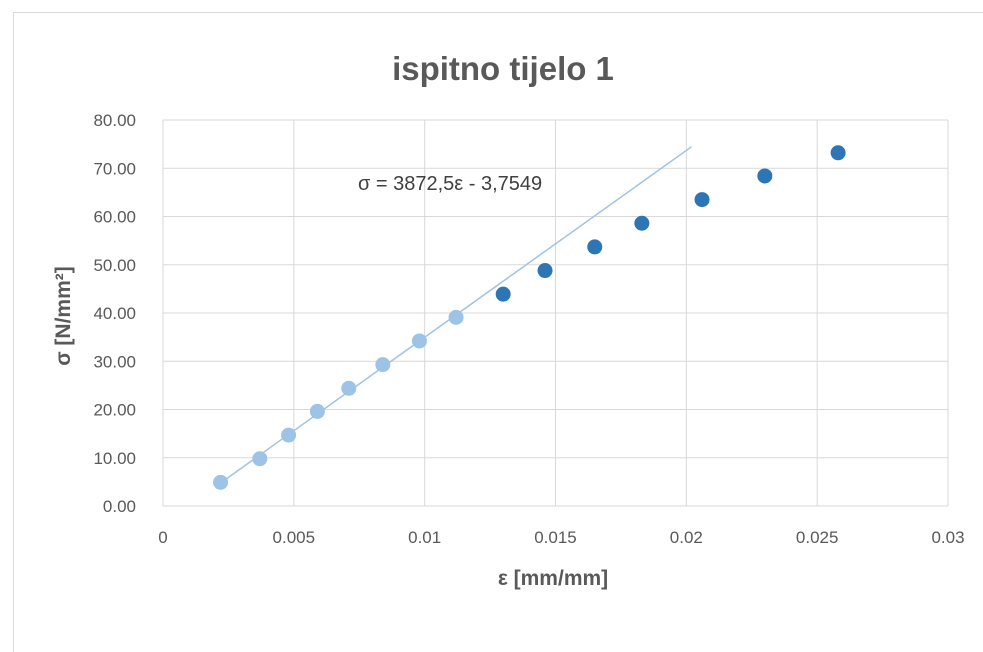 The image size is (983, 652). What do you see at coordinates (114, 217) in the screenshot?
I see `y-tick-label: 60.00` at bounding box center [114, 217].